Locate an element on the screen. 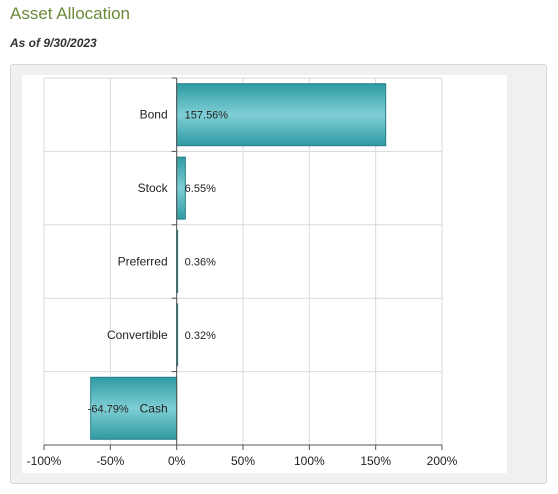 Image resolution: width=558 pixels, height=494 pixels. category-label: Convertible is located at coordinates (137, 335).